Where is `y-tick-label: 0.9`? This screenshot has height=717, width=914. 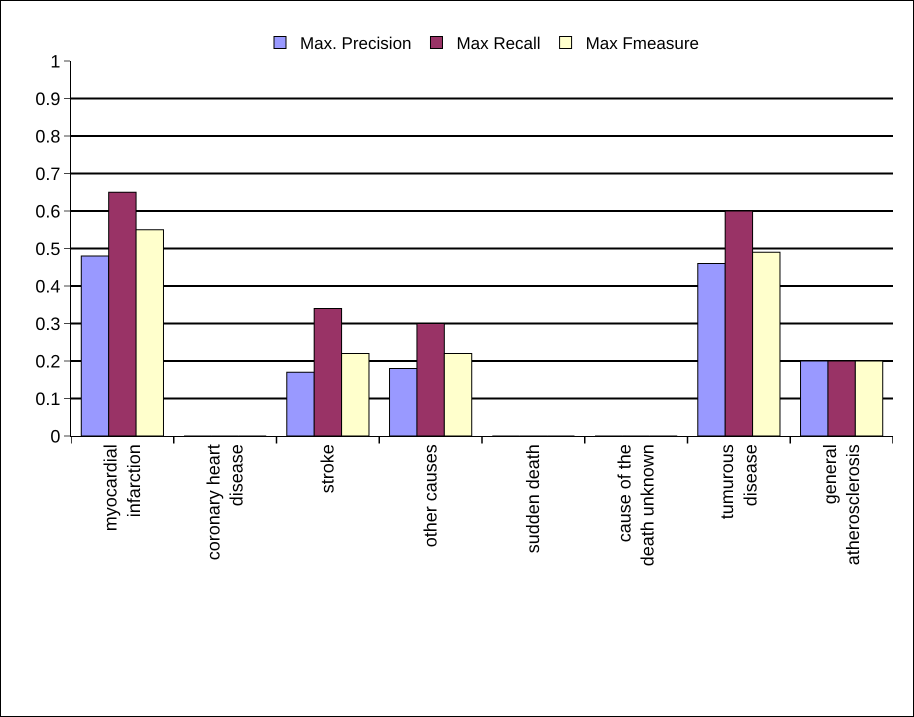 y-tick-label: 0.9 is located at coordinates (47, 98).